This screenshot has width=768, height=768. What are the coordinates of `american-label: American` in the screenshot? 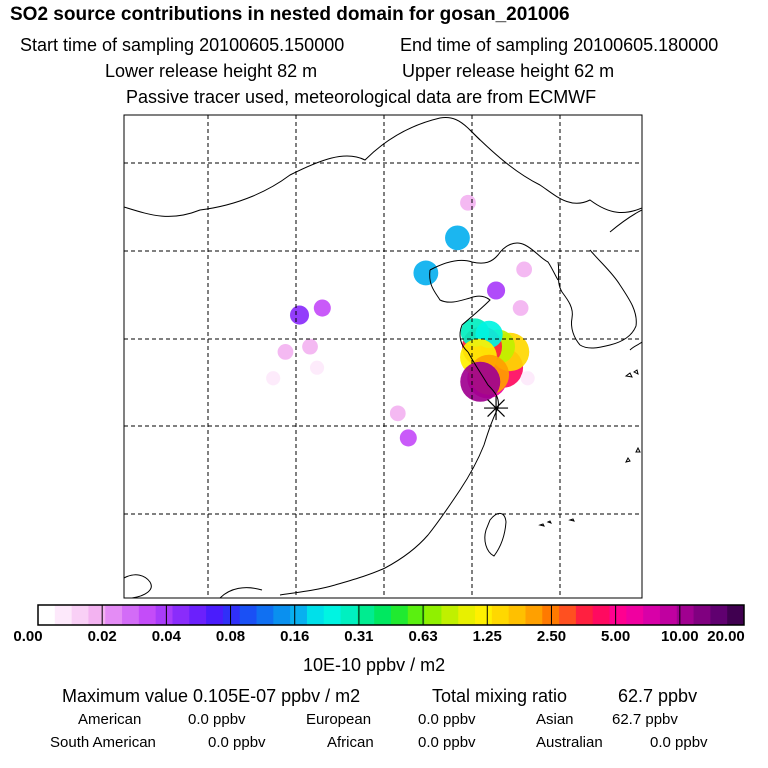 It's located at (110, 719).